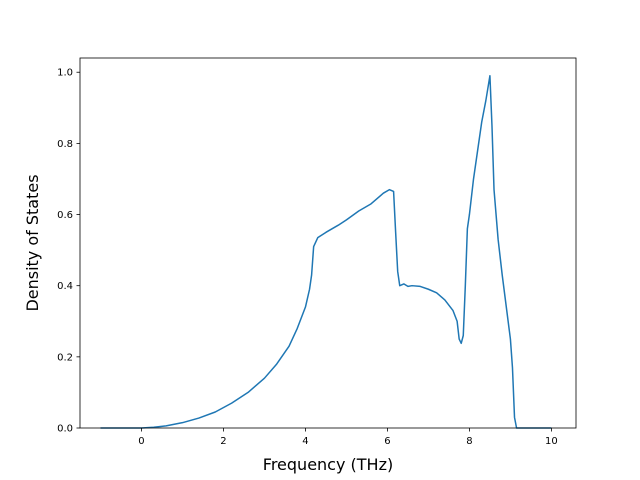  Describe the element at coordinates (65, 357) in the screenshot. I see `y-tick-label: 0.2` at that location.